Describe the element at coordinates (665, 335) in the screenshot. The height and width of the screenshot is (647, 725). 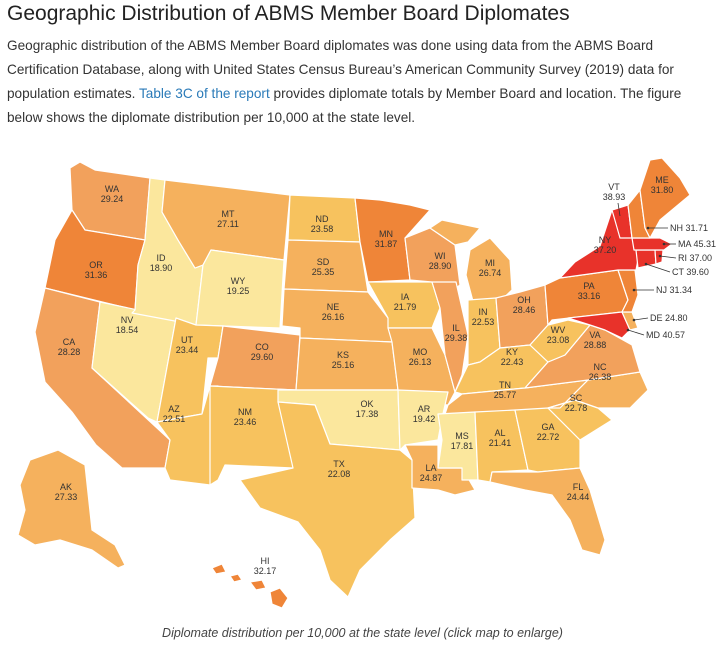
I see `callout-md: MD 40.57` at that location.